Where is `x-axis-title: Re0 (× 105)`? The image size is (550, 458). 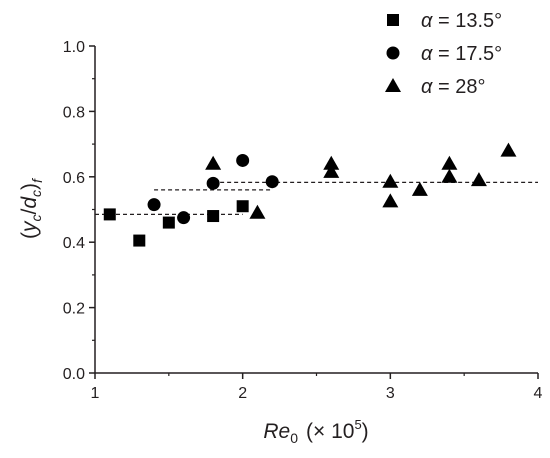 x-axis-title: Re0 (× 105) is located at coordinates (315, 431).